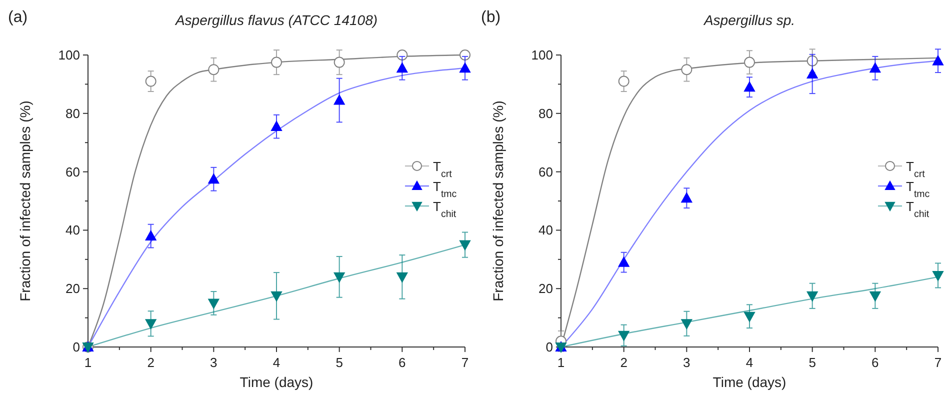 Image resolution: width=947 pixels, height=400 pixels. What do you see at coordinates (491, 17) in the screenshot?
I see `text: (b)` at bounding box center [491, 17].